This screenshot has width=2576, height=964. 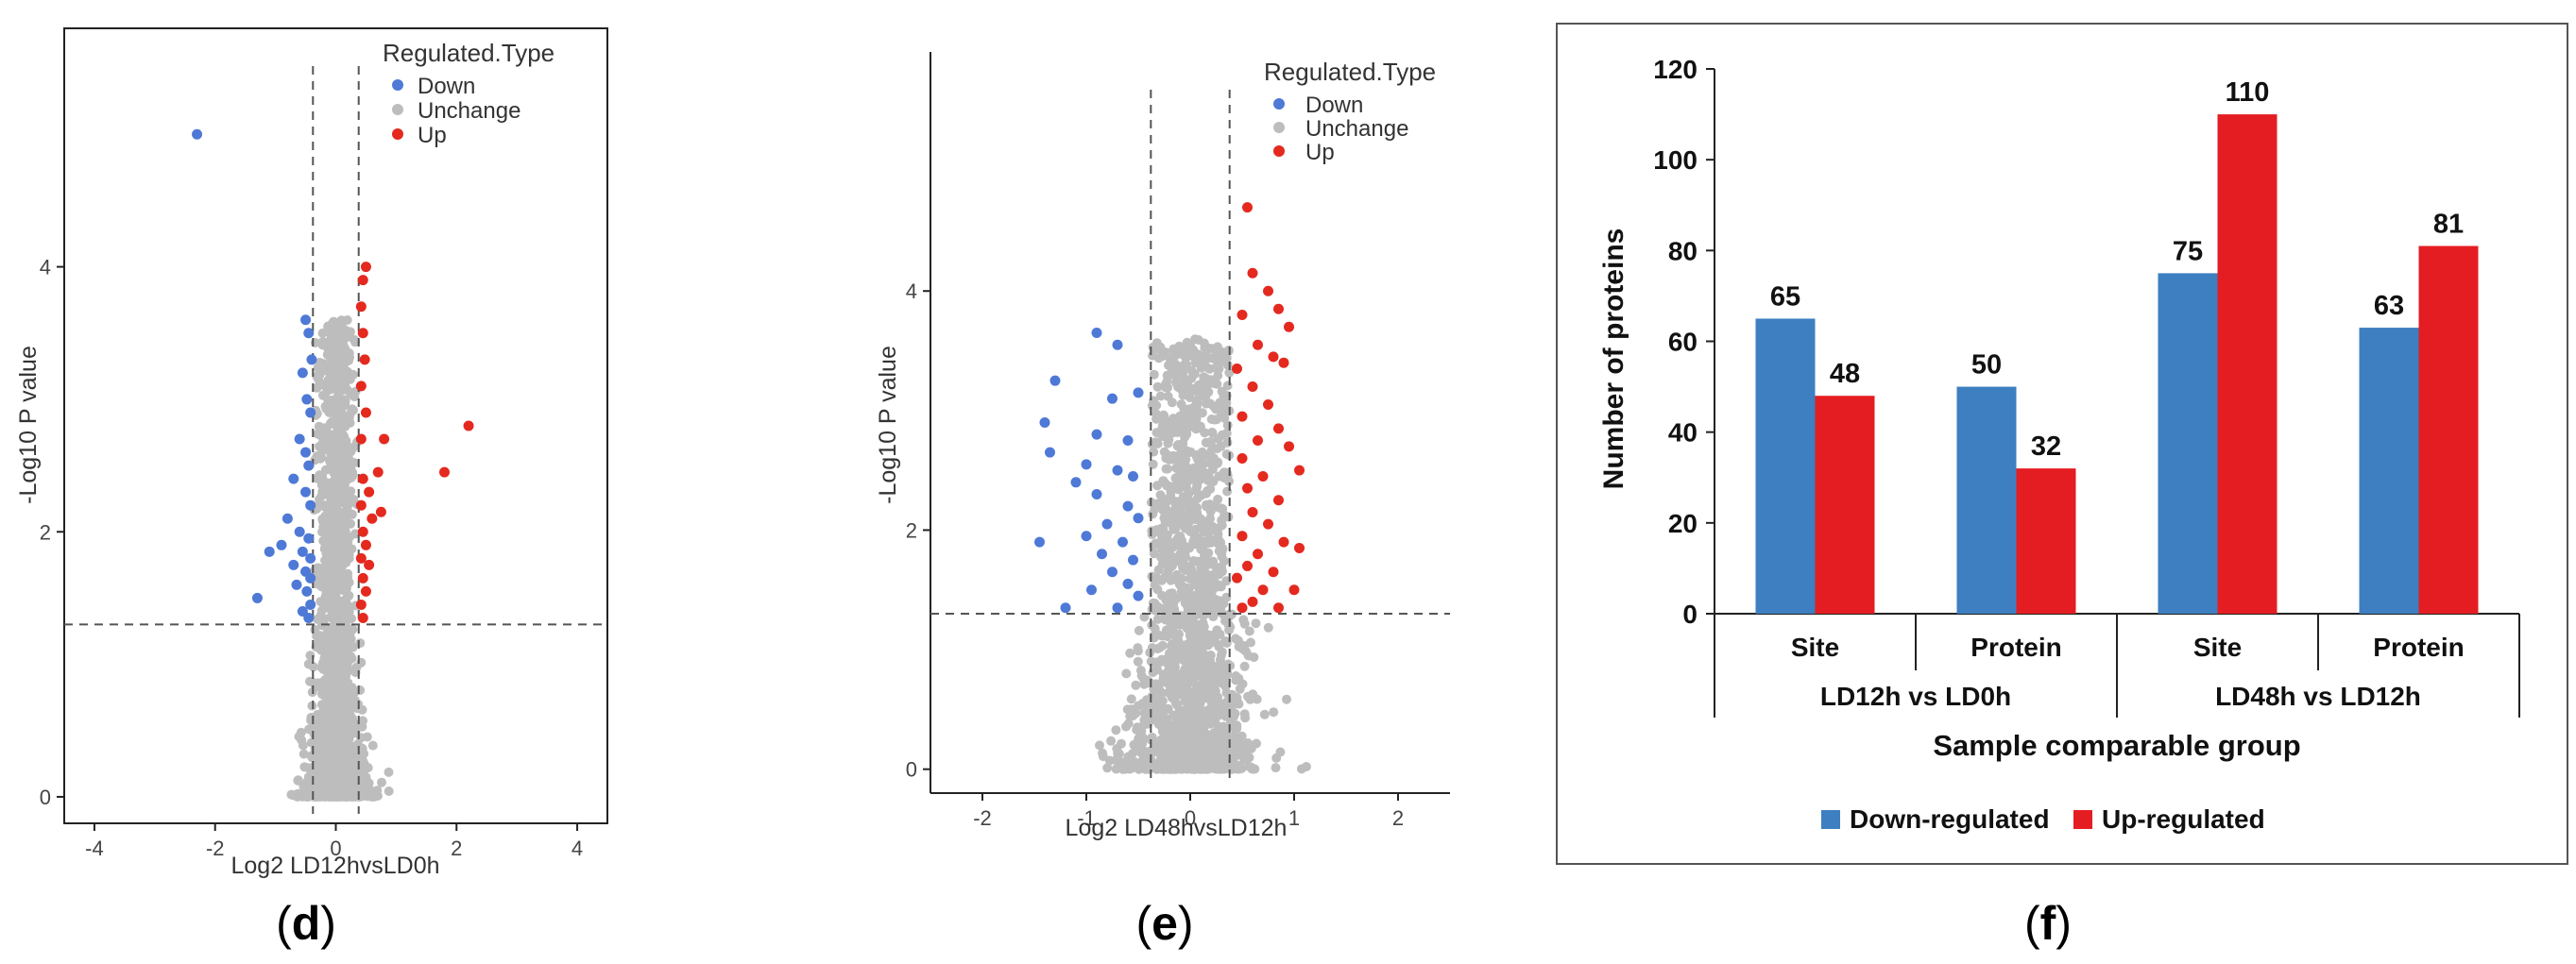 What do you see at coordinates (1087, 818) in the screenshot?
I see `x-tick-label: -1` at bounding box center [1087, 818].